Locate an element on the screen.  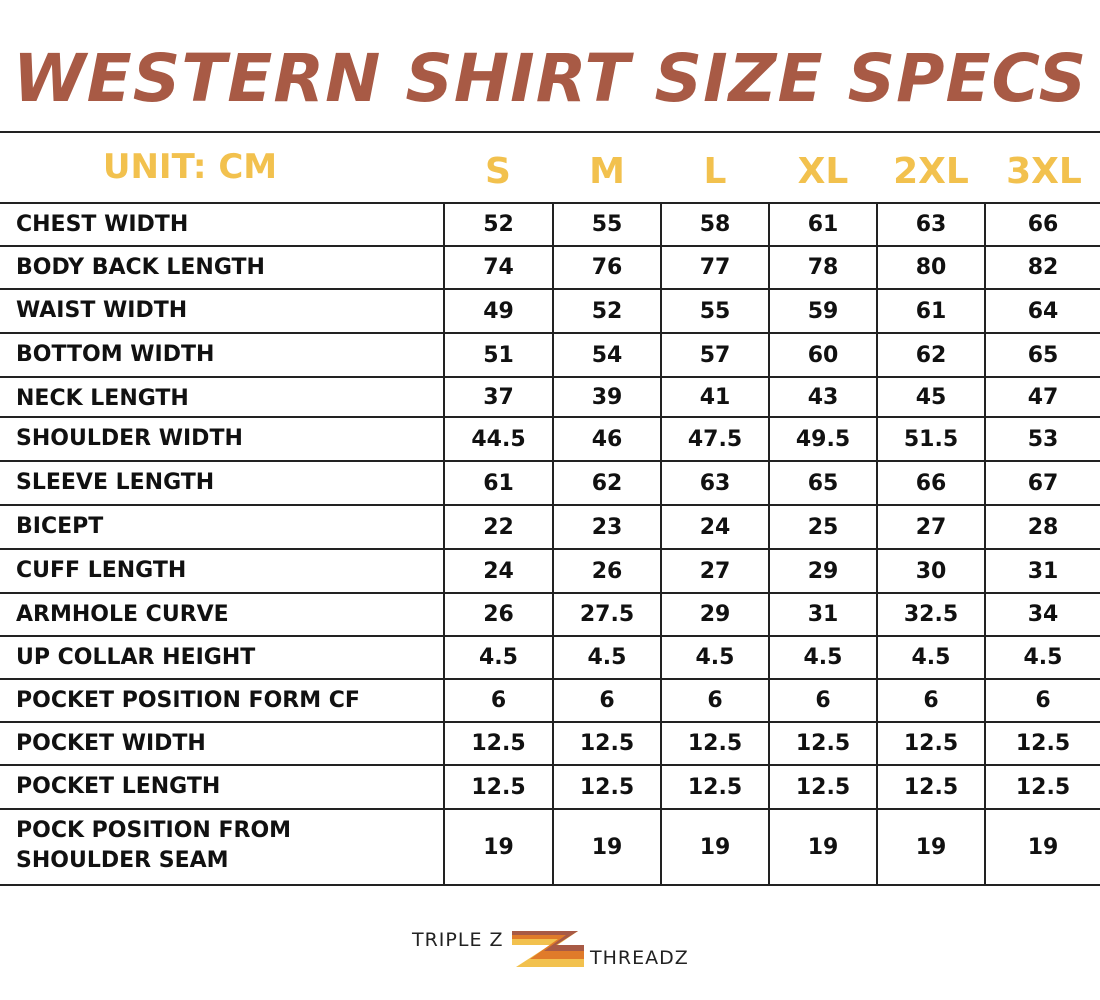
cell-3xl: 4.5 is located at coordinates (1042, 657).